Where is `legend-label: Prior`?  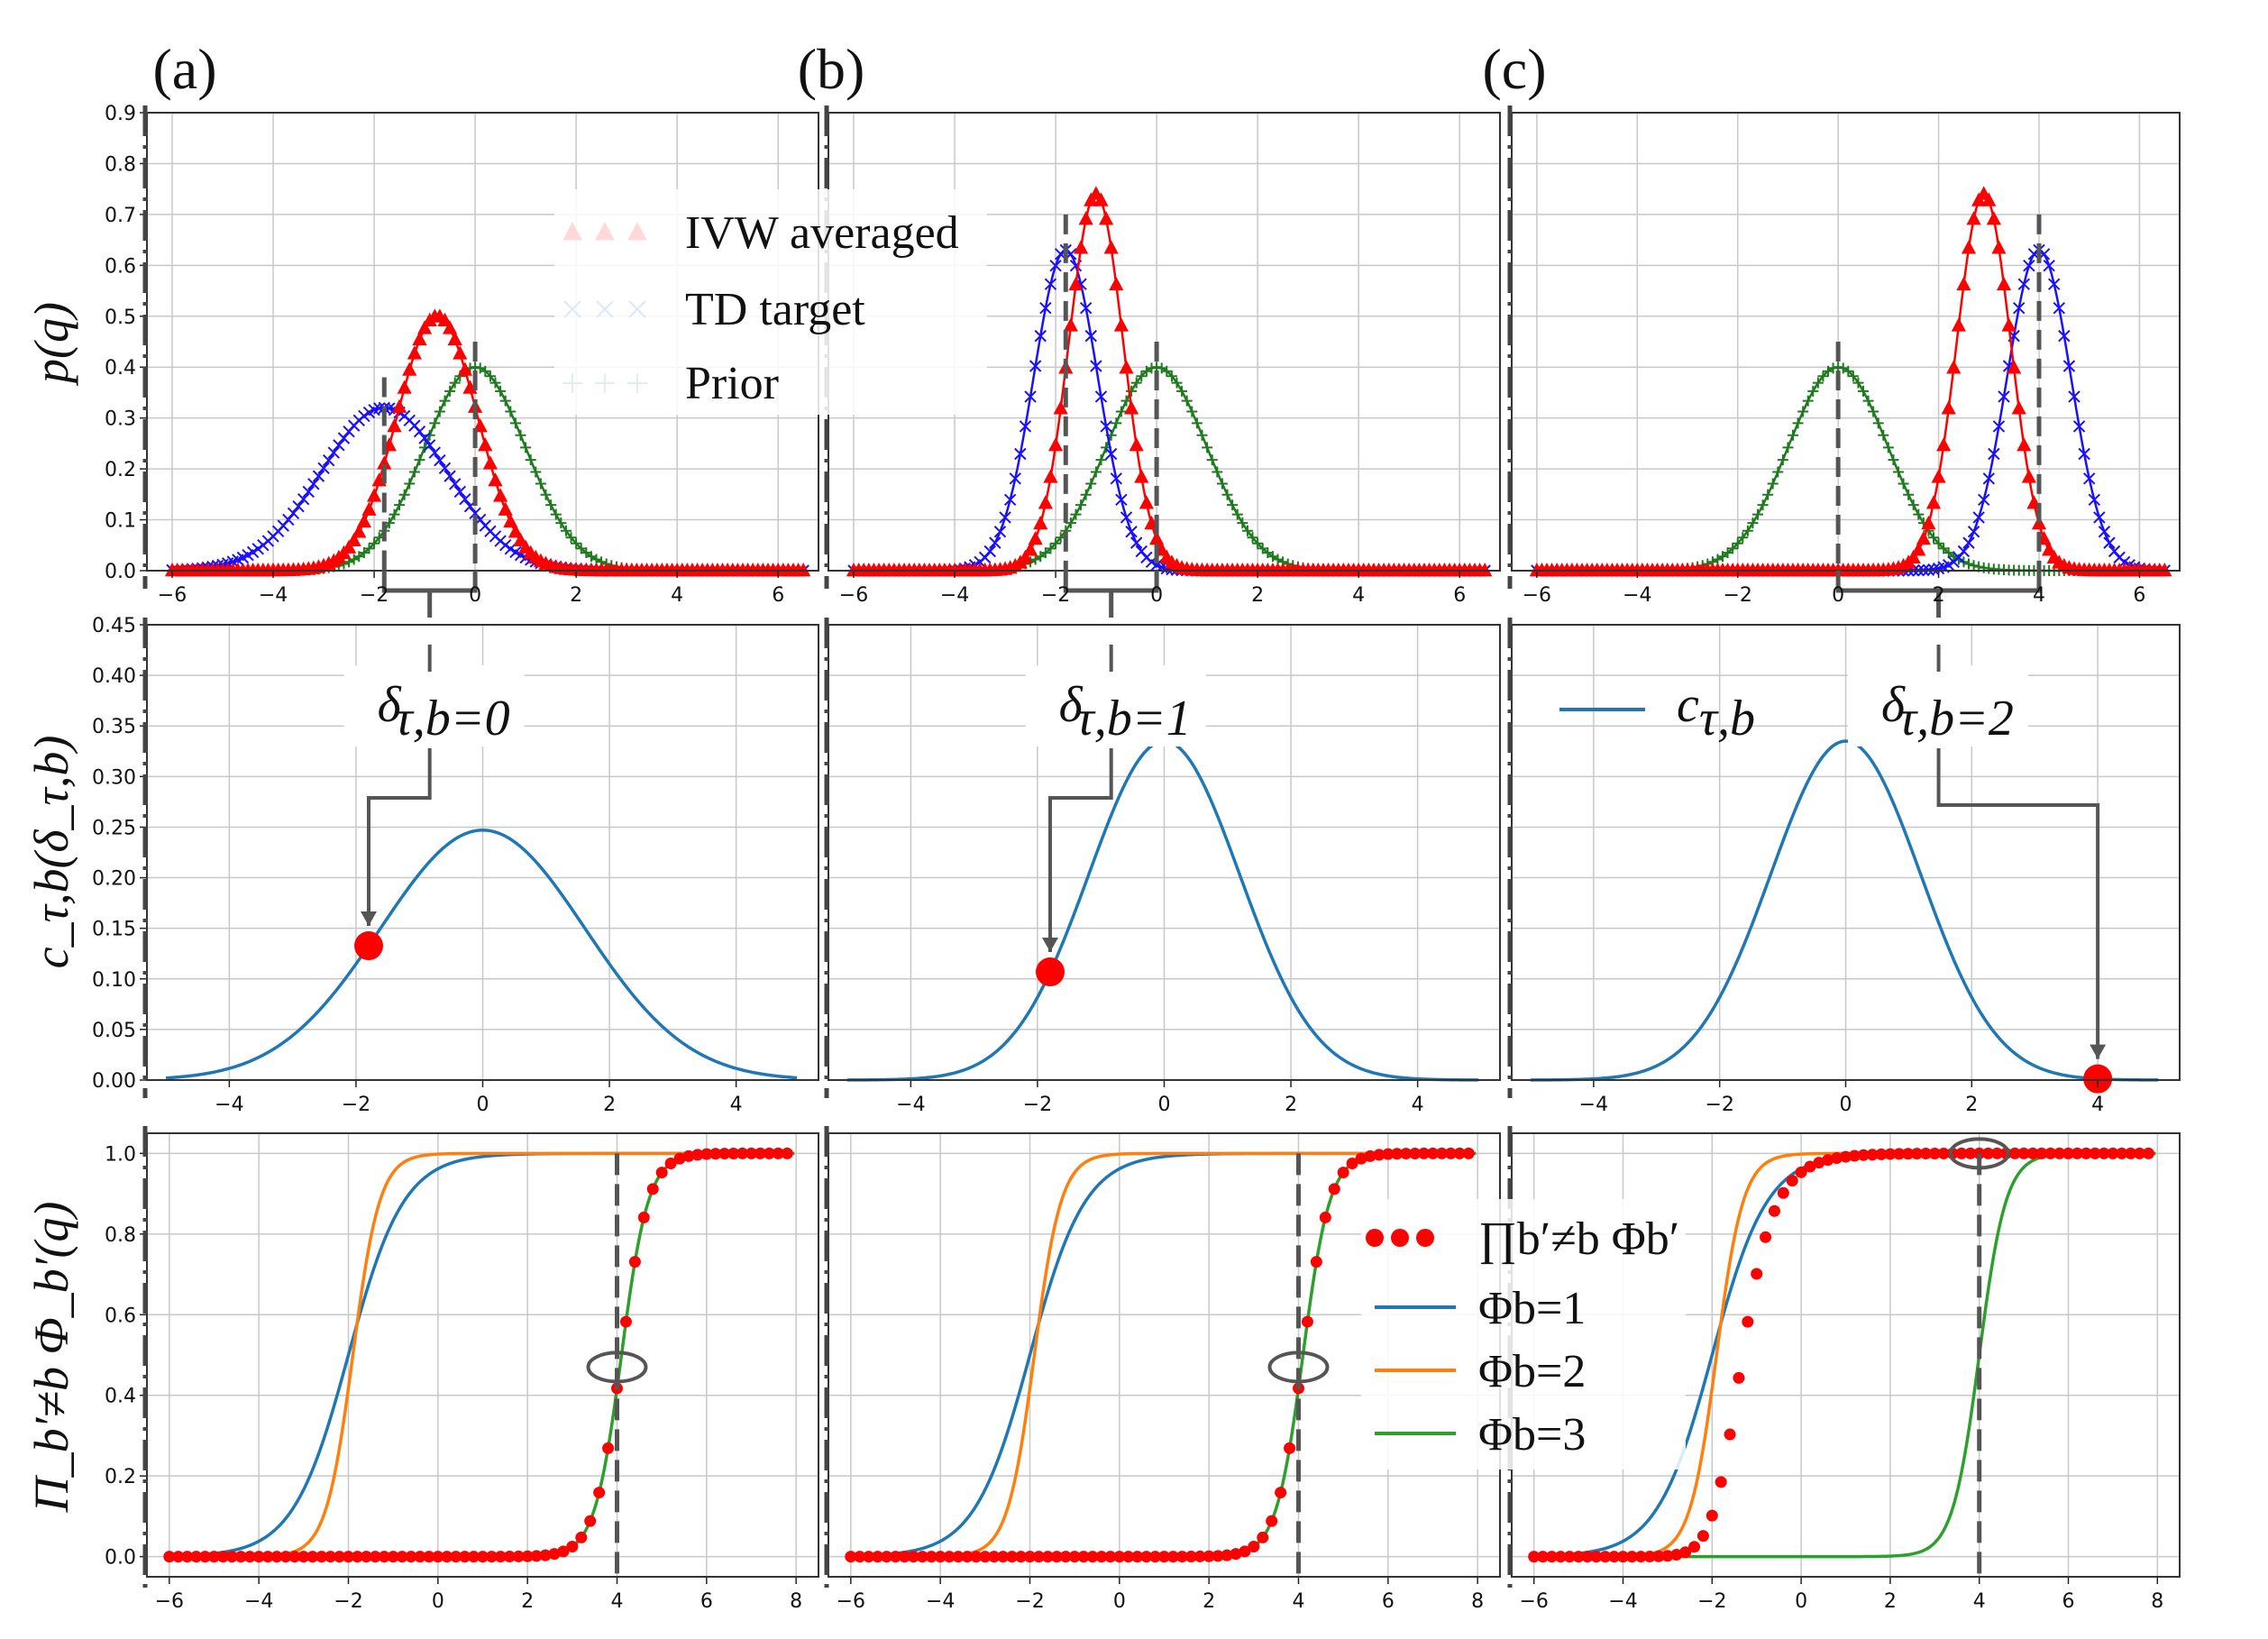
legend-label: Prior is located at coordinates (732, 383).